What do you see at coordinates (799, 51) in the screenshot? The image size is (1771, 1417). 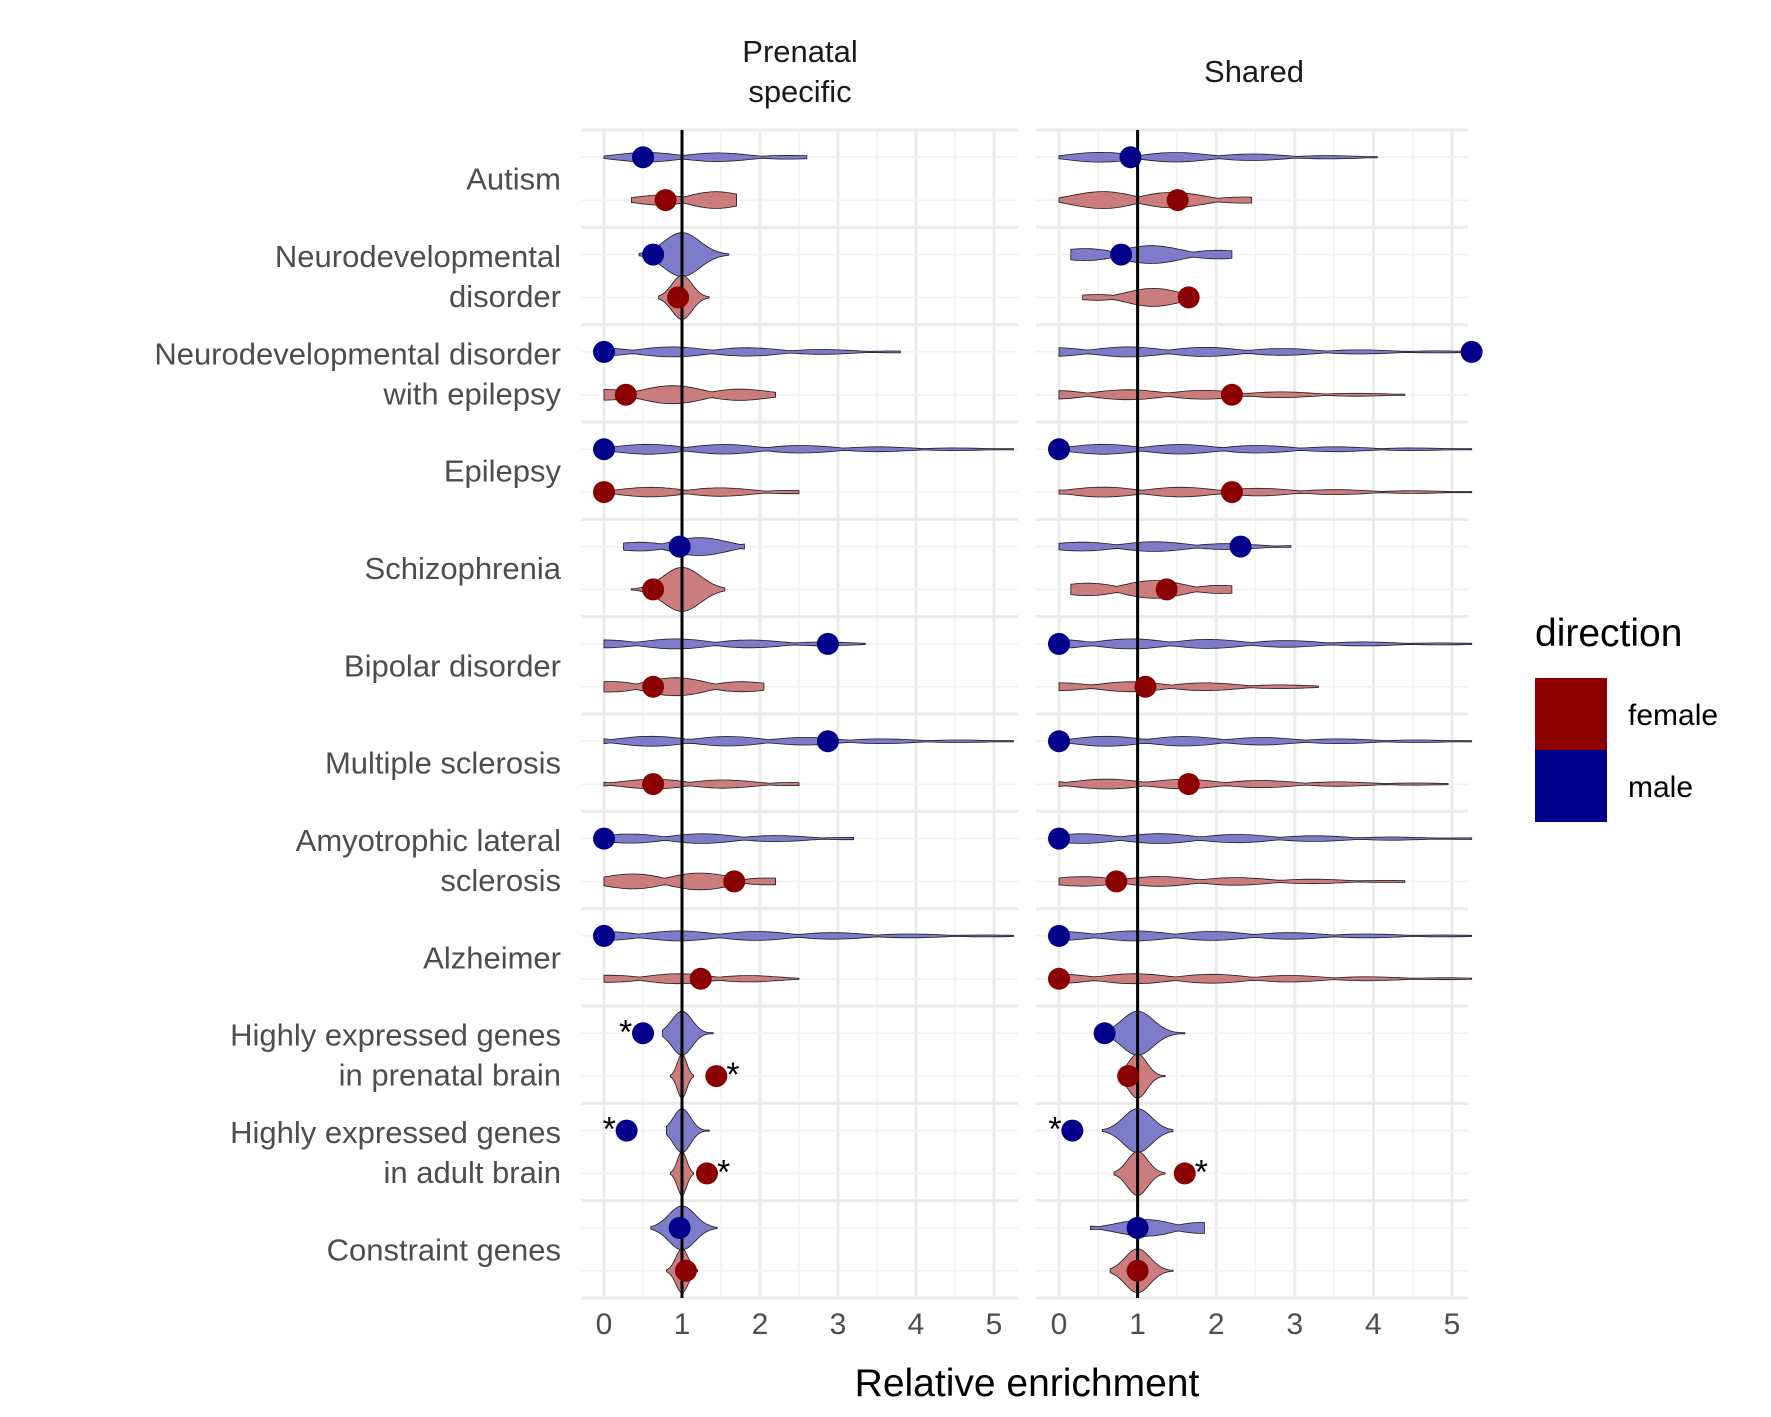 I see `strip-label-prenatal-line1: Prenatal` at bounding box center [799, 51].